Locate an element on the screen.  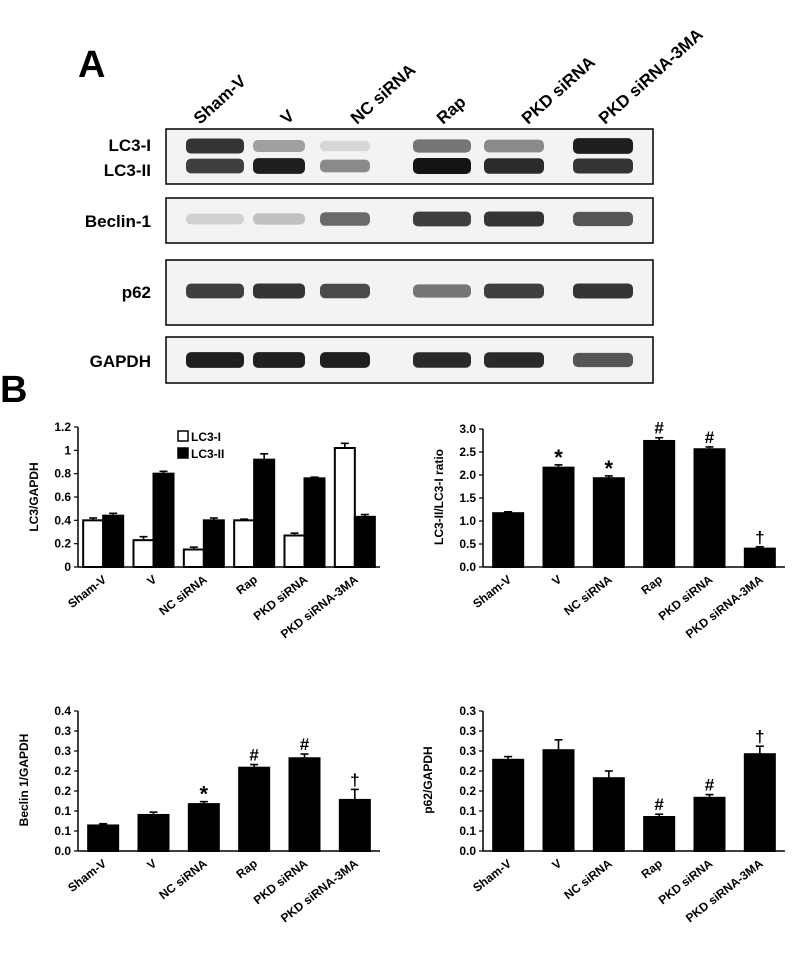
y-axis-label: Beclin 1/GAPDH is located at coordinates (24, 780).